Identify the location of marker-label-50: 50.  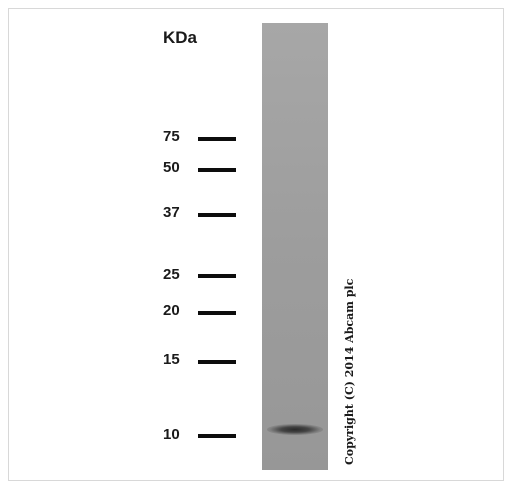
(176, 168).